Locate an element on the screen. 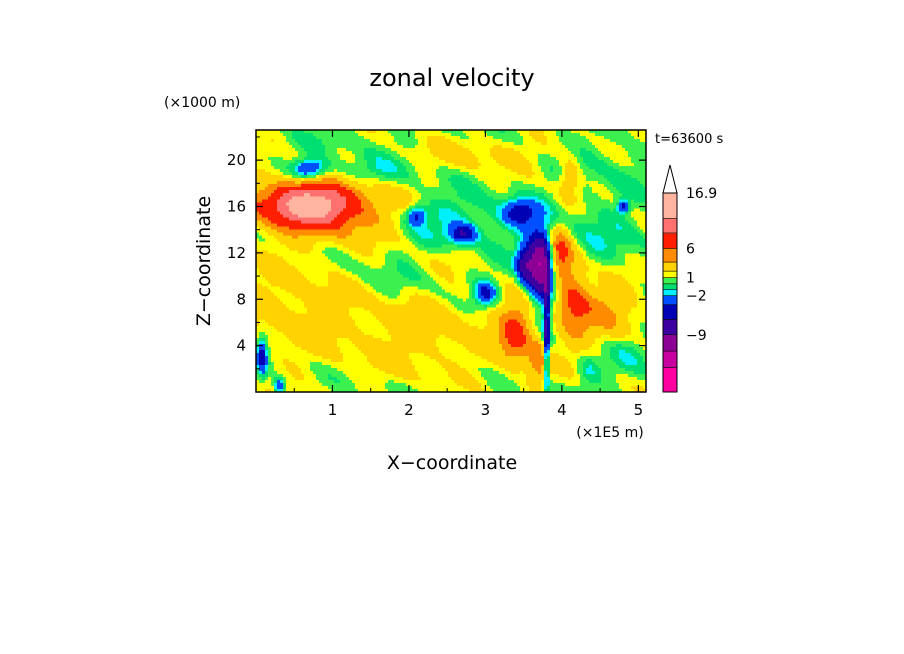 This screenshot has width=904, height=654. y-tick-label: 12 is located at coordinates (236, 253).